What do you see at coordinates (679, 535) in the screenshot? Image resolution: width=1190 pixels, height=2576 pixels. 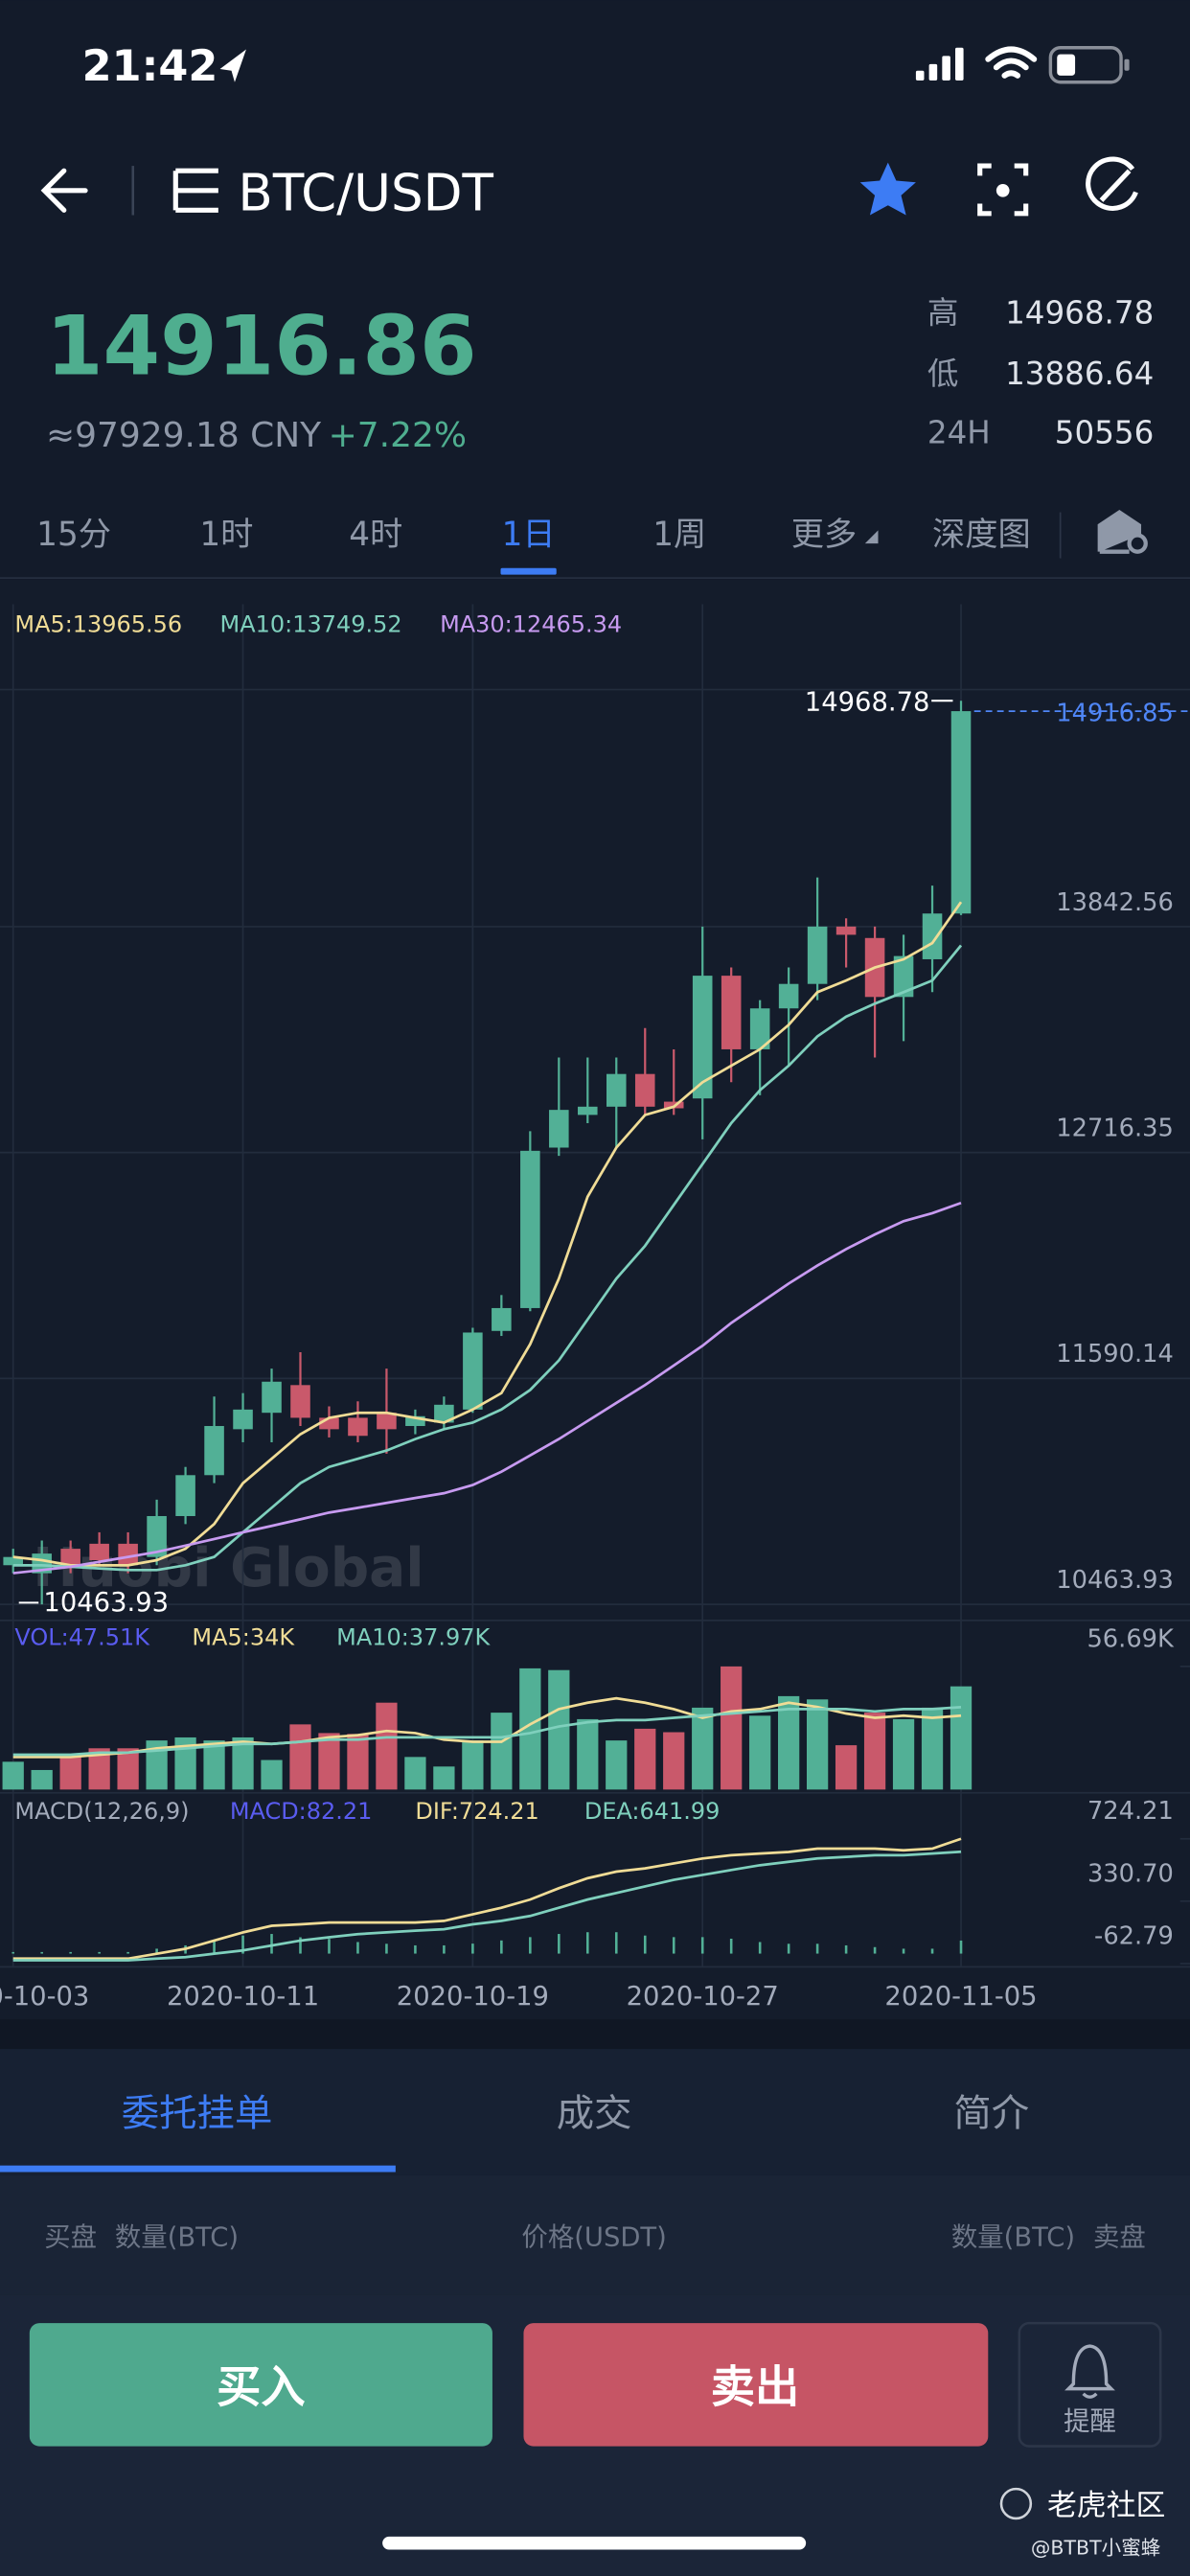 I see `interval-tab: 1周` at bounding box center [679, 535].